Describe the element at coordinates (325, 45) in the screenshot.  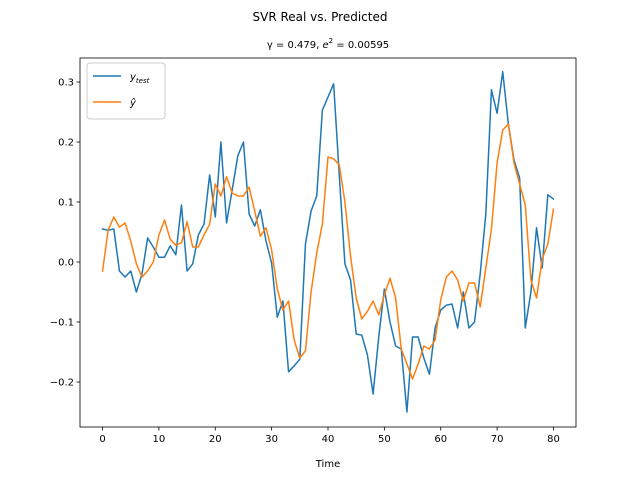
I see `subtitle-e: e` at that location.